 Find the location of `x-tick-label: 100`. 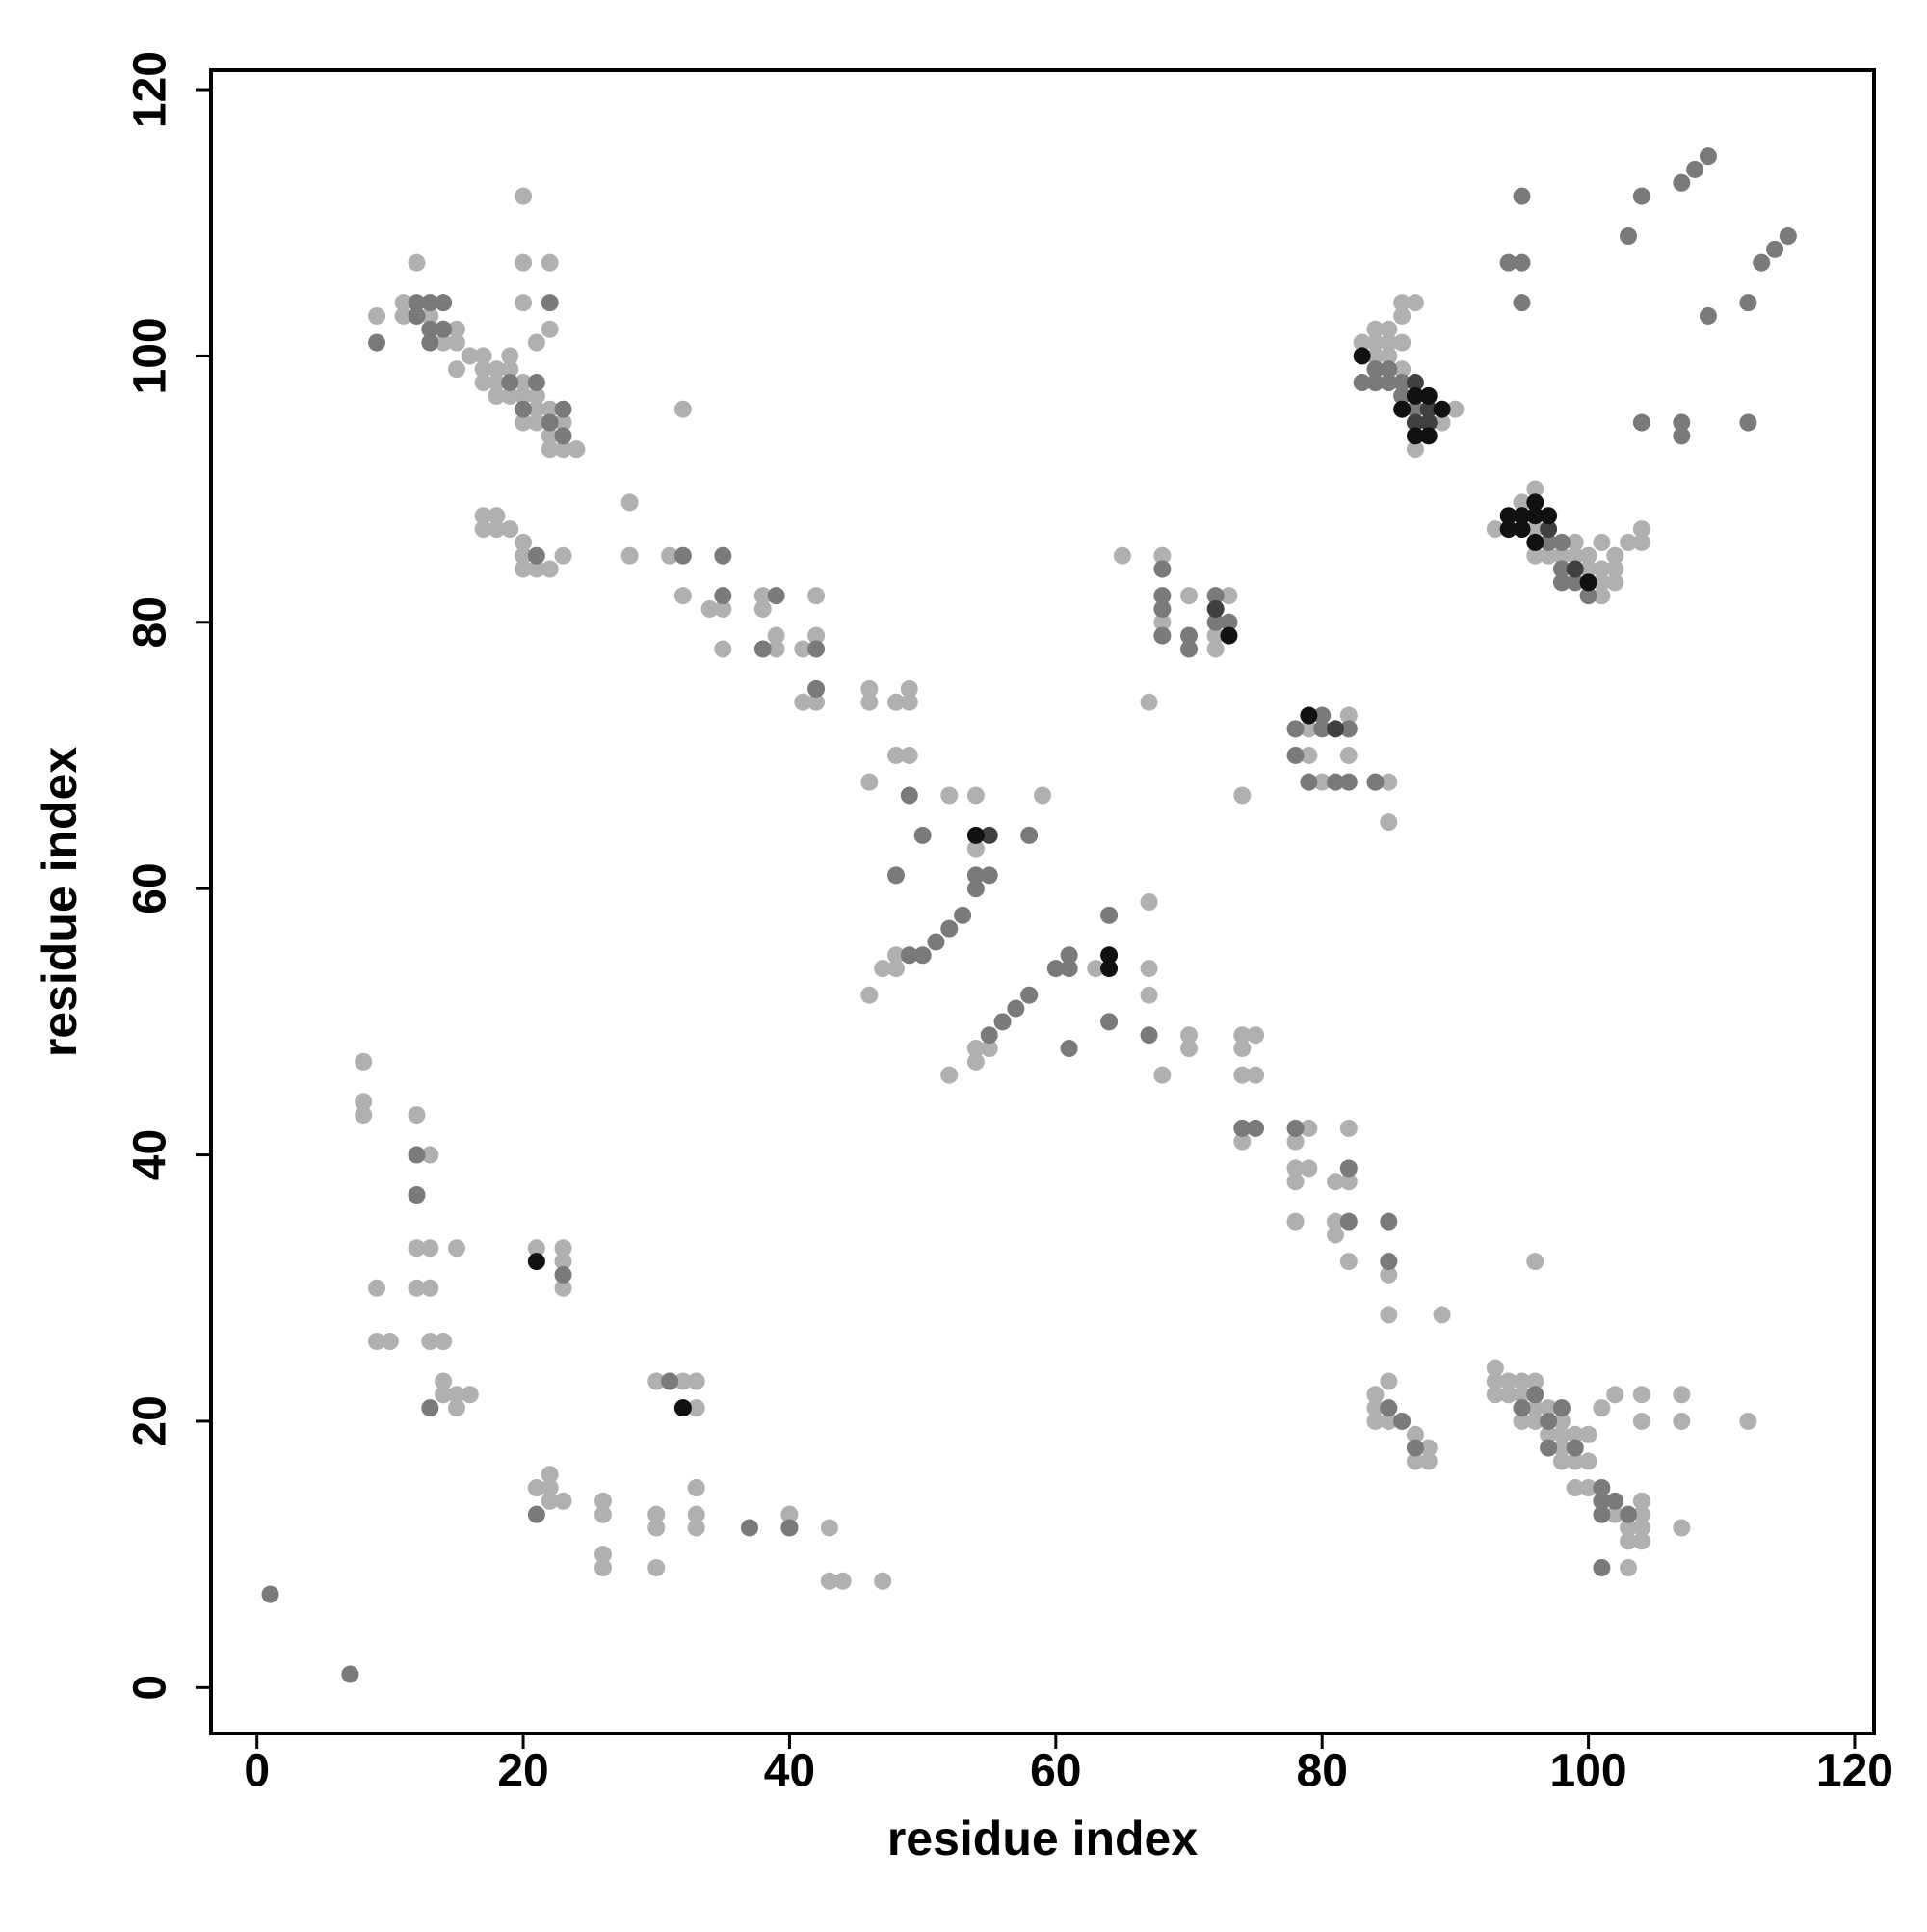

x-tick-label: 100 is located at coordinates (1588, 1771).